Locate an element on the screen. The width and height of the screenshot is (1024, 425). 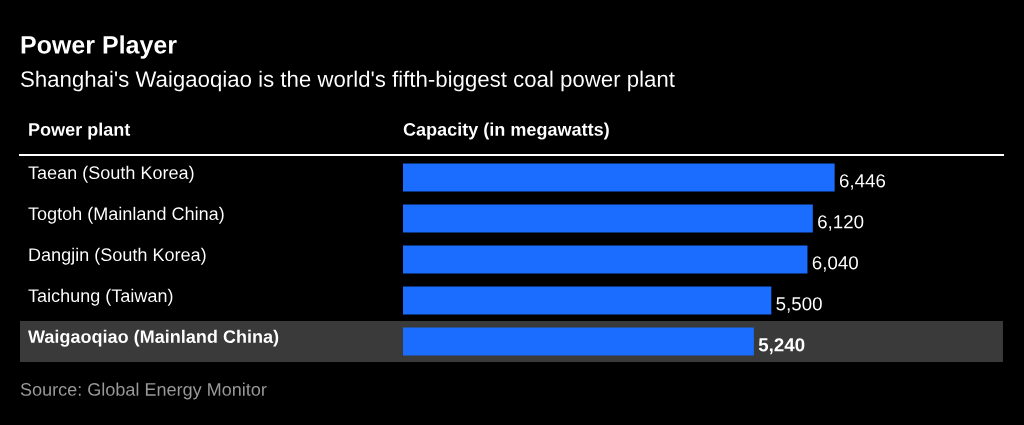
data-label: 6,446 is located at coordinates (862, 182).